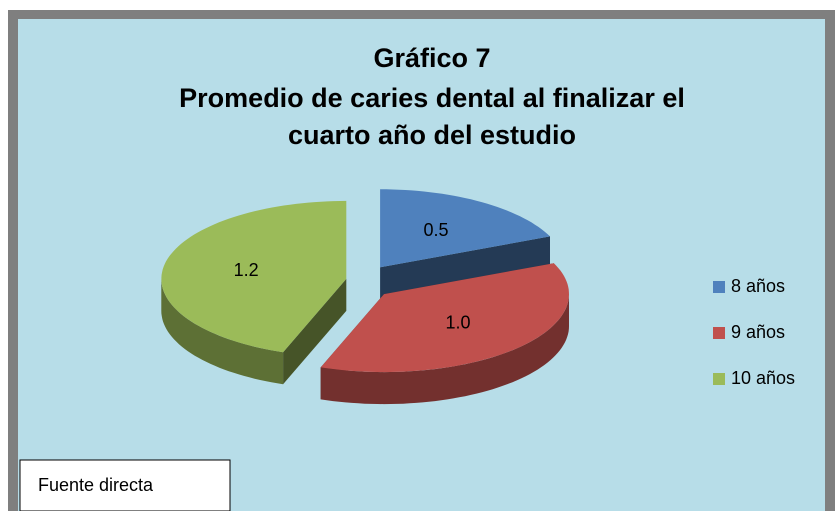 The height and width of the screenshot is (511, 835). I want to click on note-box, so click(125, 485).